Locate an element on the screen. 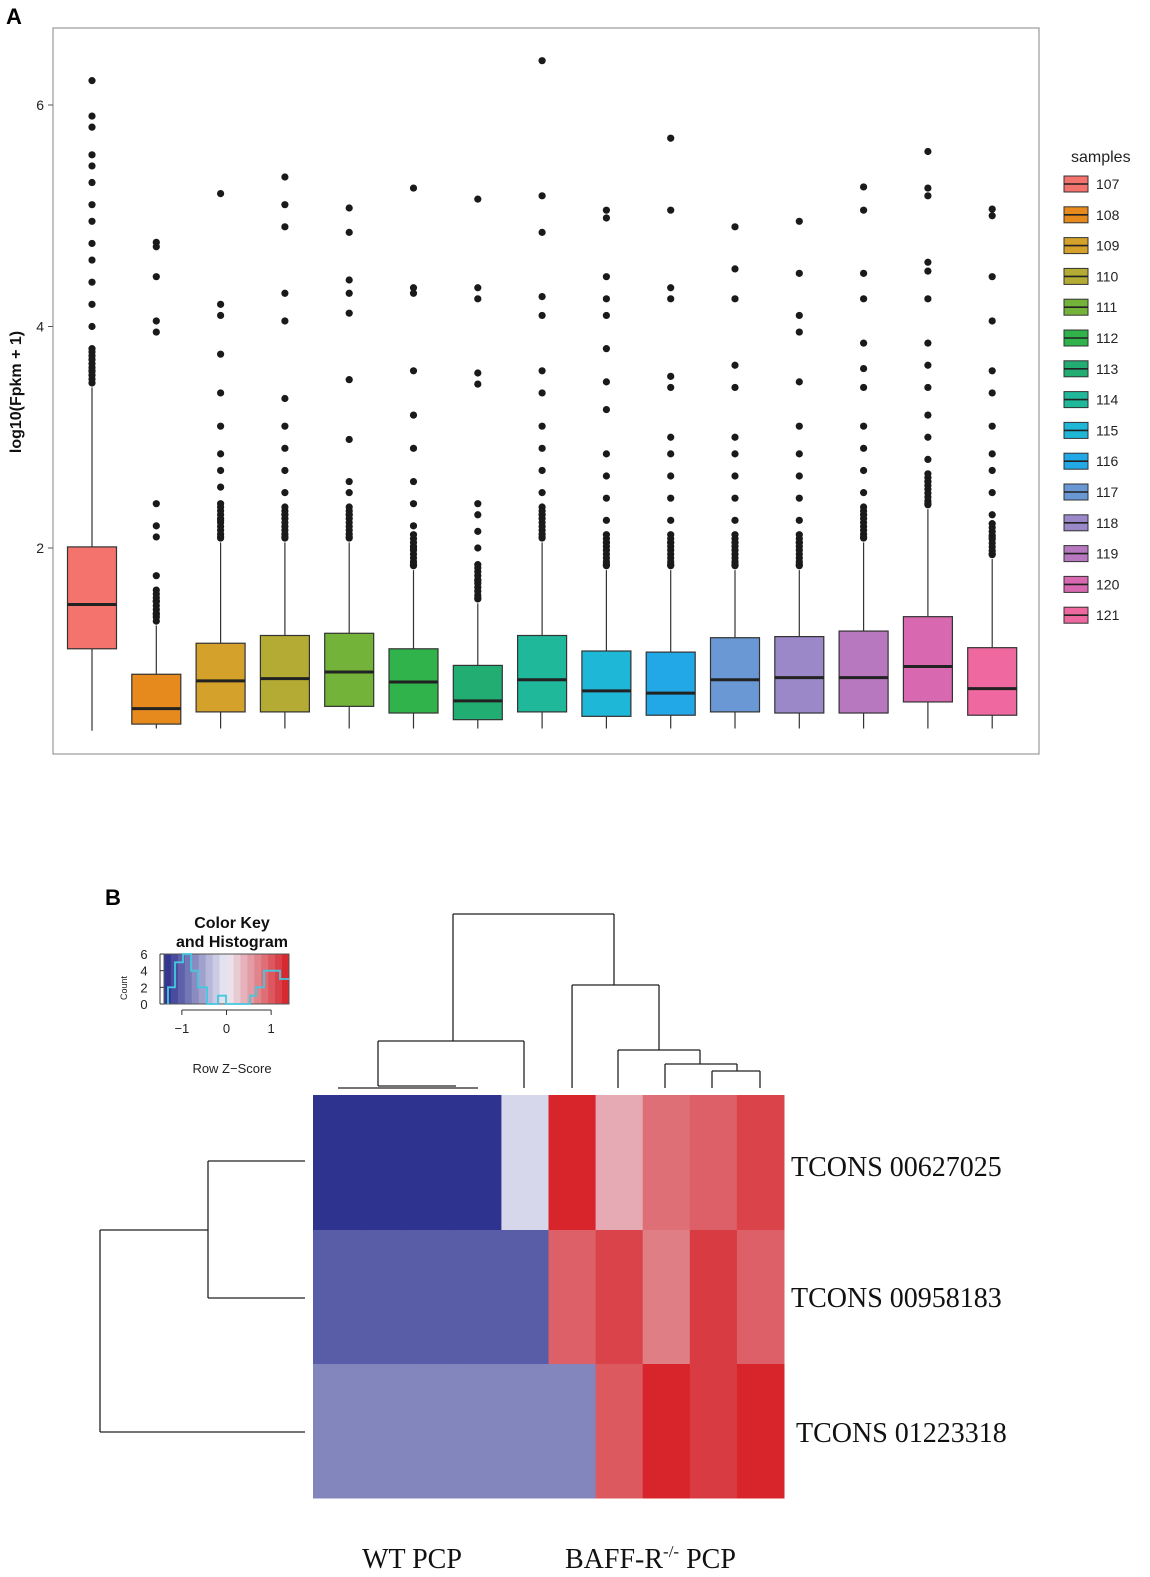  legend-label: 120 is located at coordinates (1108, 584).